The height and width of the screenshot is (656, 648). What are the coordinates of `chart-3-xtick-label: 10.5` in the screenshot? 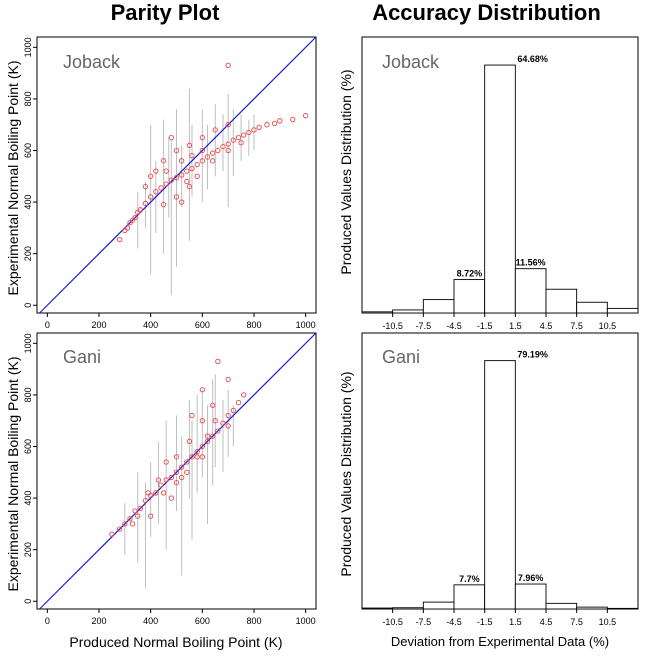 It's located at (608, 326).